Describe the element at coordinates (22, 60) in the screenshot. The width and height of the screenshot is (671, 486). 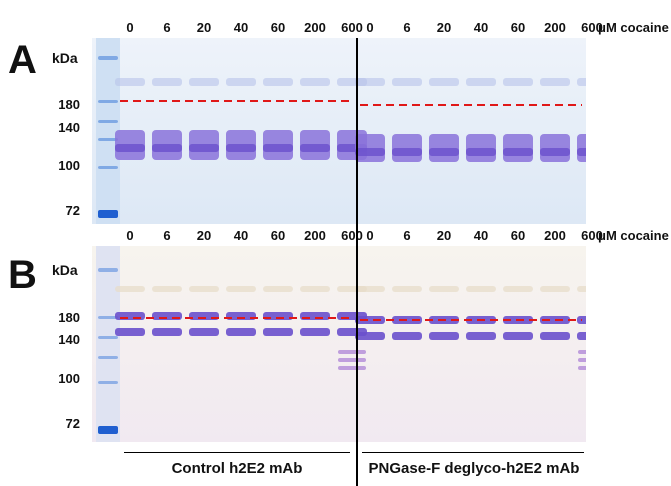
I see `panel-a-letter: A` at that location.